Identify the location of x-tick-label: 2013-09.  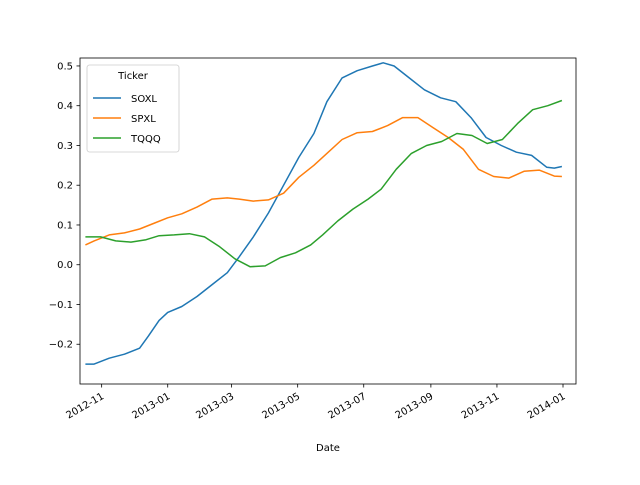
(415, 406).